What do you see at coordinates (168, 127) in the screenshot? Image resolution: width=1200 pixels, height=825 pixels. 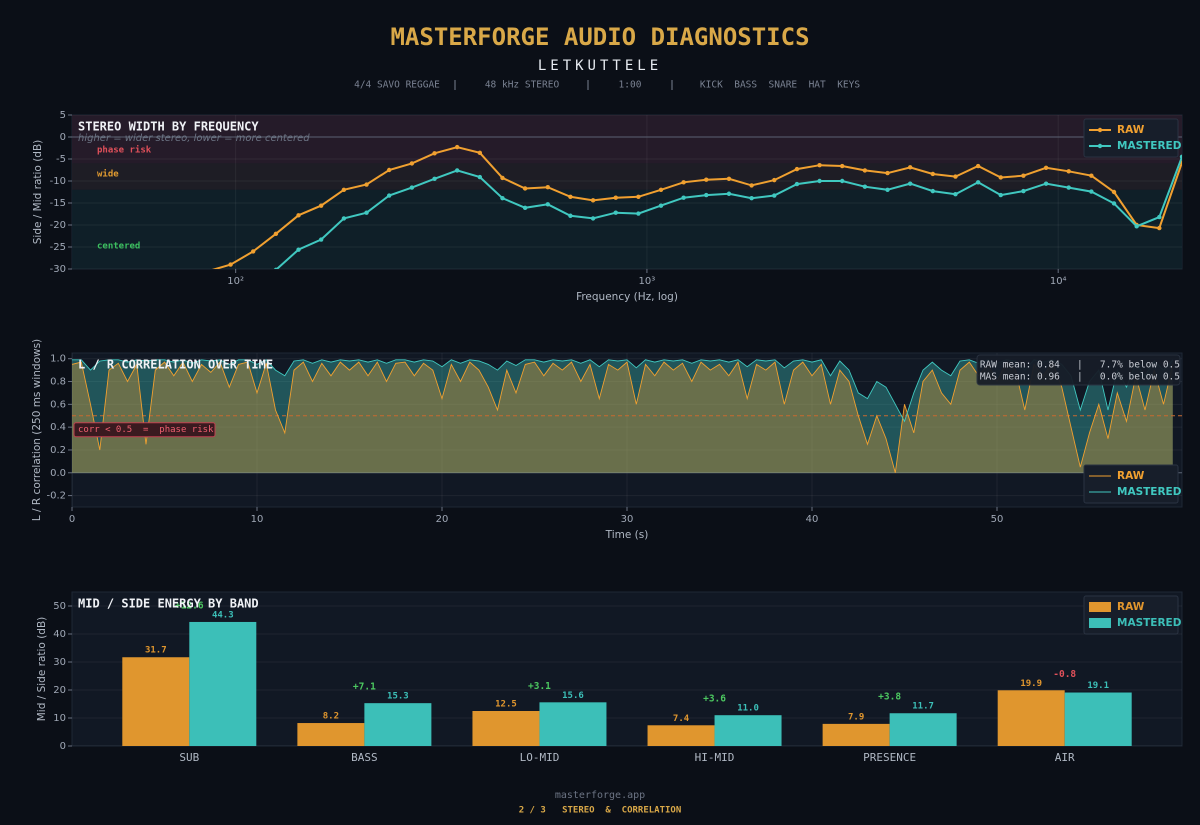 I see `chart-title: STEREO WIDTH BY FREQUENCY` at bounding box center [168, 127].